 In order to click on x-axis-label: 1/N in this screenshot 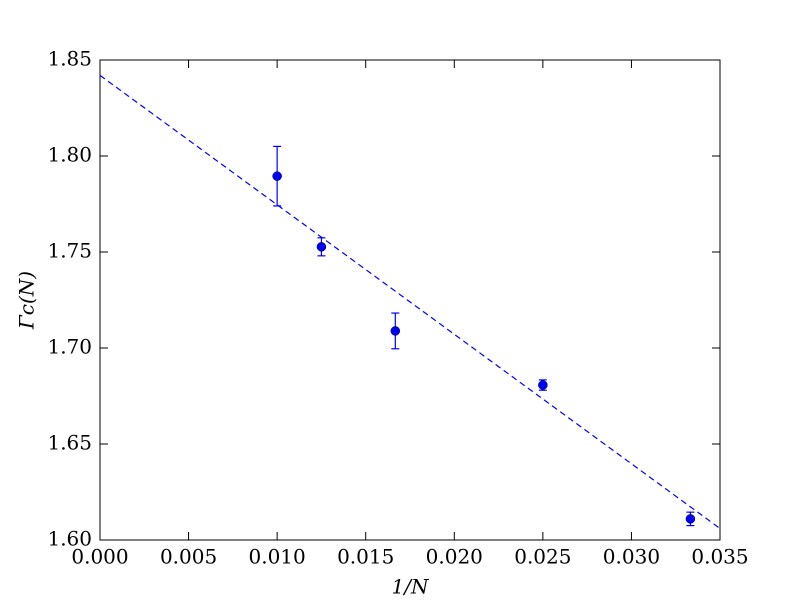, I will do `click(411, 587)`.